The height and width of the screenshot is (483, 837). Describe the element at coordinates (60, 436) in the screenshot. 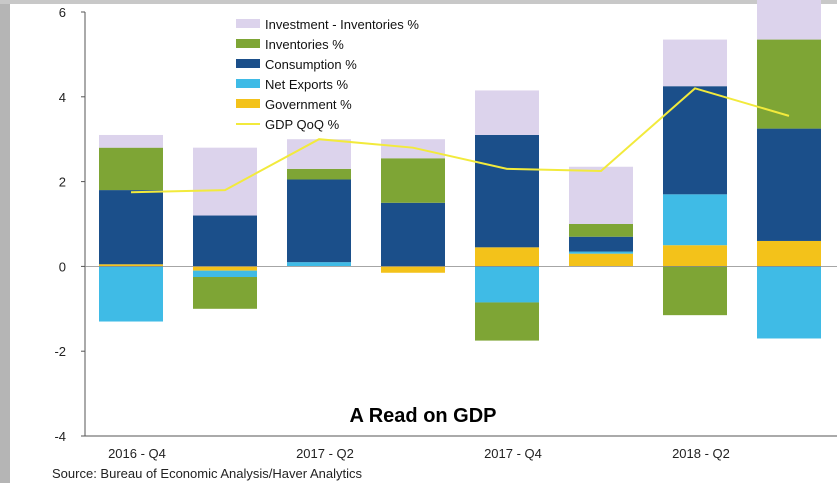

I see `y-tick-label: -4` at that location.